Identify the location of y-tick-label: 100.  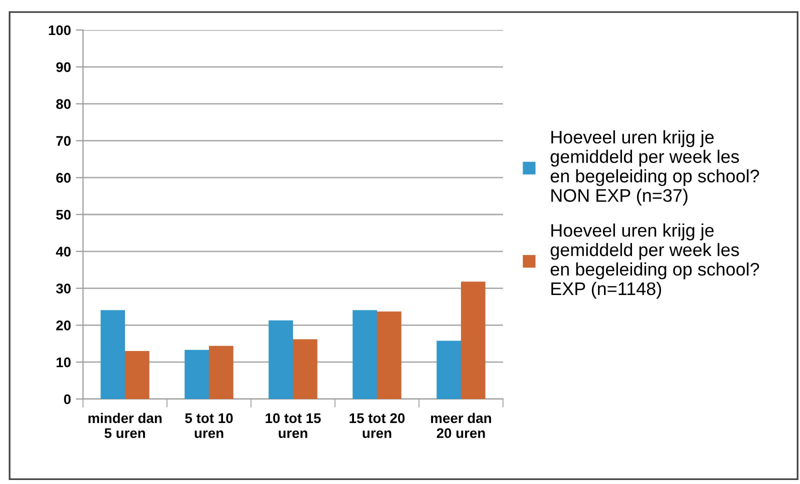
(59, 30).